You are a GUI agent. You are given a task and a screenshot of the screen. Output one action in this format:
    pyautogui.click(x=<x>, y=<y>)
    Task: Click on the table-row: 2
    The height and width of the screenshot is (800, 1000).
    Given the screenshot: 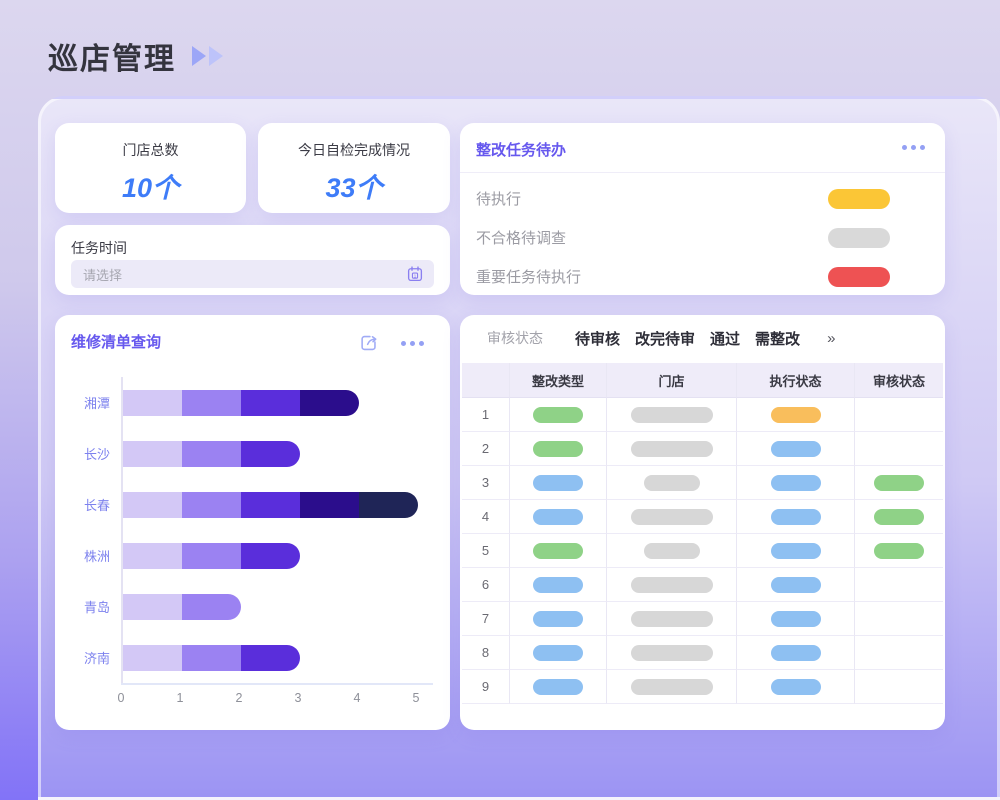 What is the action you would take?
    pyautogui.click(x=702, y=449)
    